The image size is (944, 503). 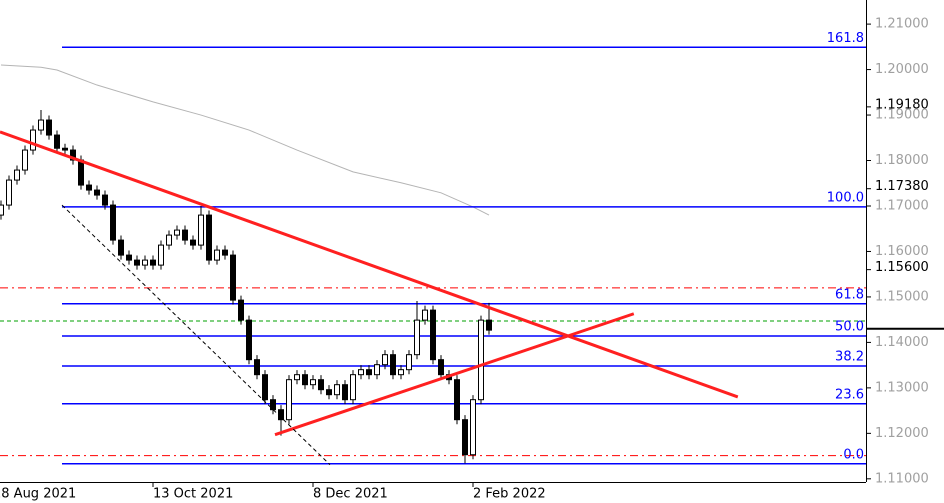 What do you see at coordinates (849, 327) in the screenshot?
I see `fib-label: 50.0` at bounding box center [849, 327].